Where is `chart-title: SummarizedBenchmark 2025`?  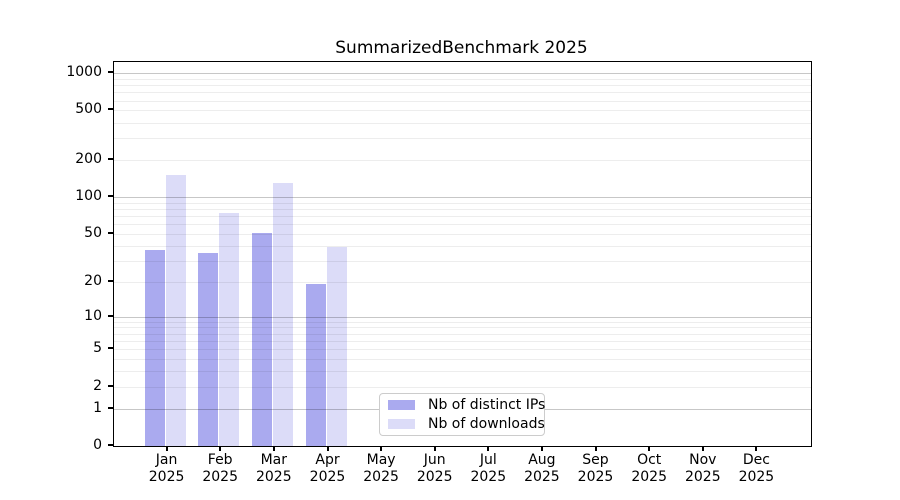
chart-title: SummarizedBenchmark 2025 is located at coordinates (461, 48).